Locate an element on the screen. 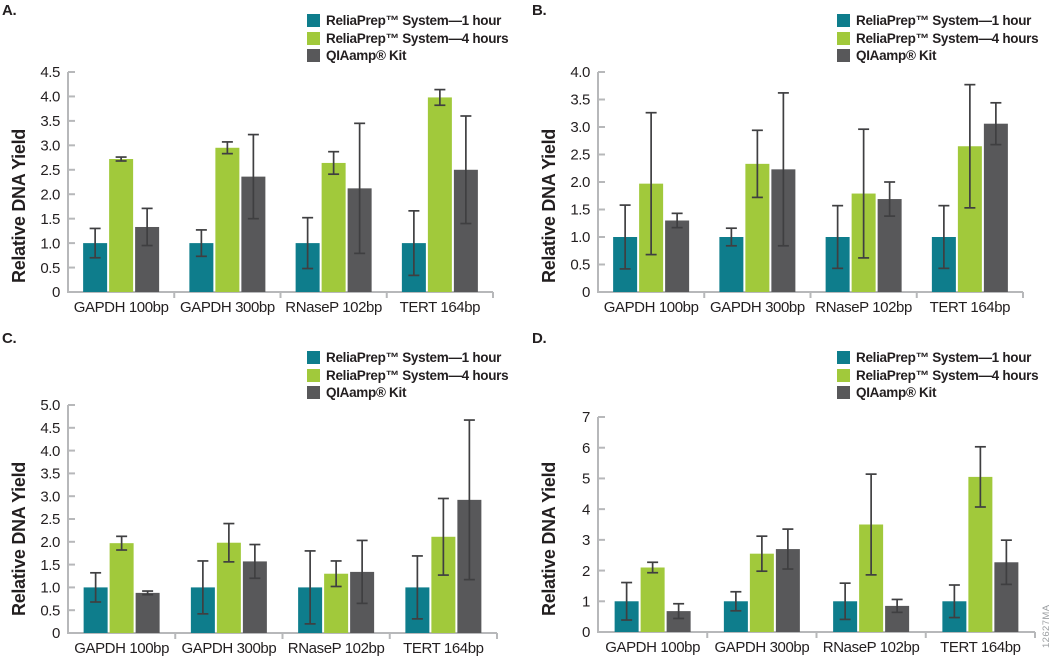 The height and width of the screenshot is (656, 1060). y-tick-label: 5 is located at coordinates (586, 479).